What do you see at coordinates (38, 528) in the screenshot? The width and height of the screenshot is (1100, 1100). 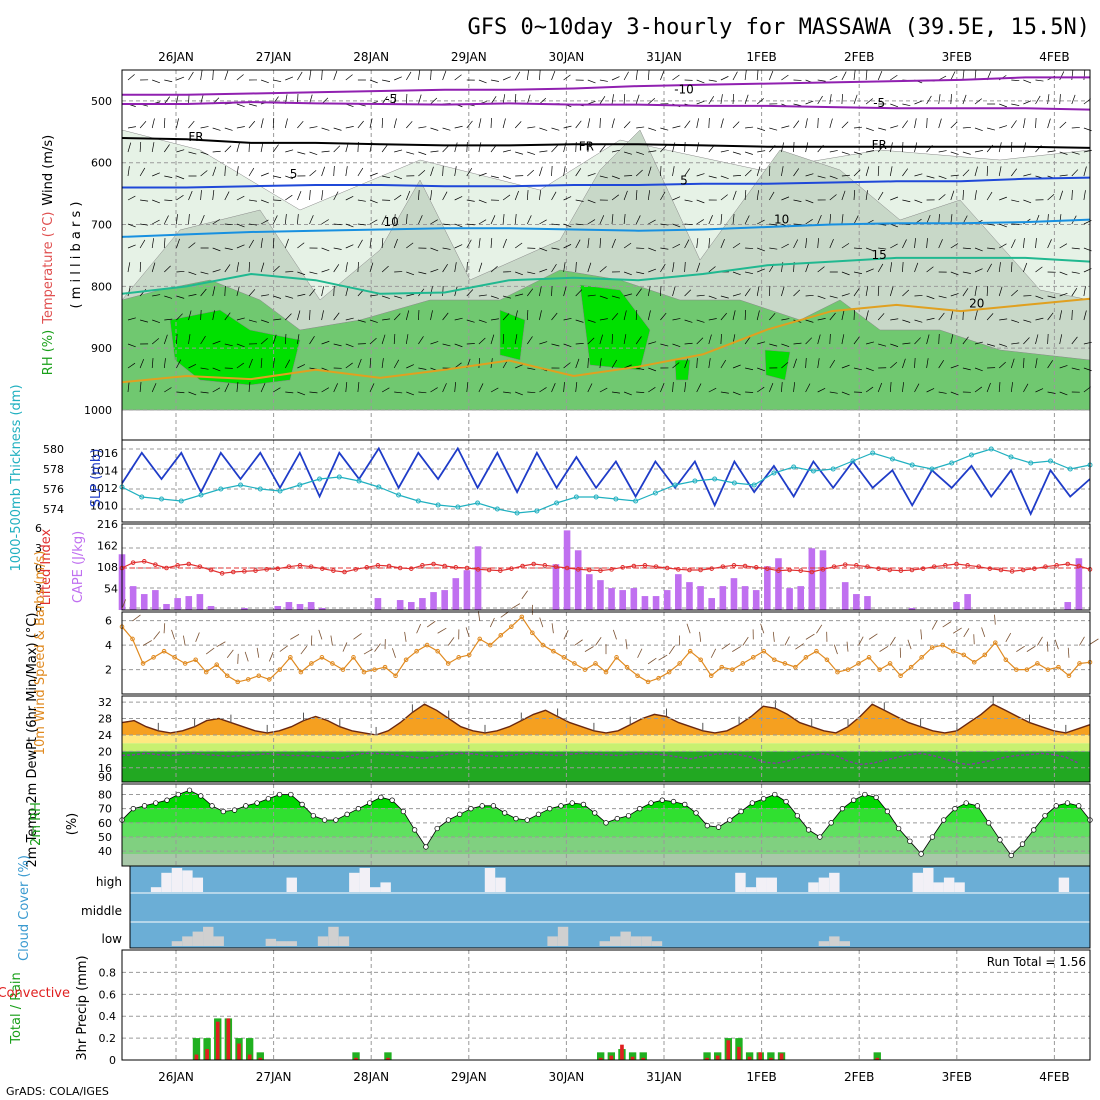 I see `li-tick-label: 6` at bounding box center [38, 528].